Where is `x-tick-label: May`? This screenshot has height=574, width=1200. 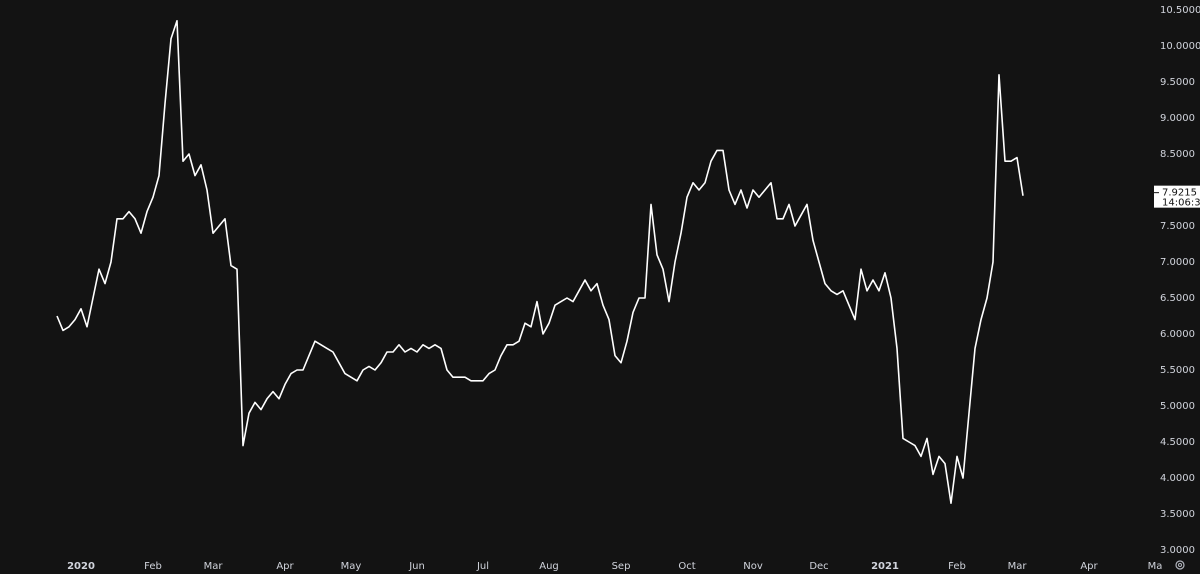 x-tick-label: May is located at coordinates (351, 566).